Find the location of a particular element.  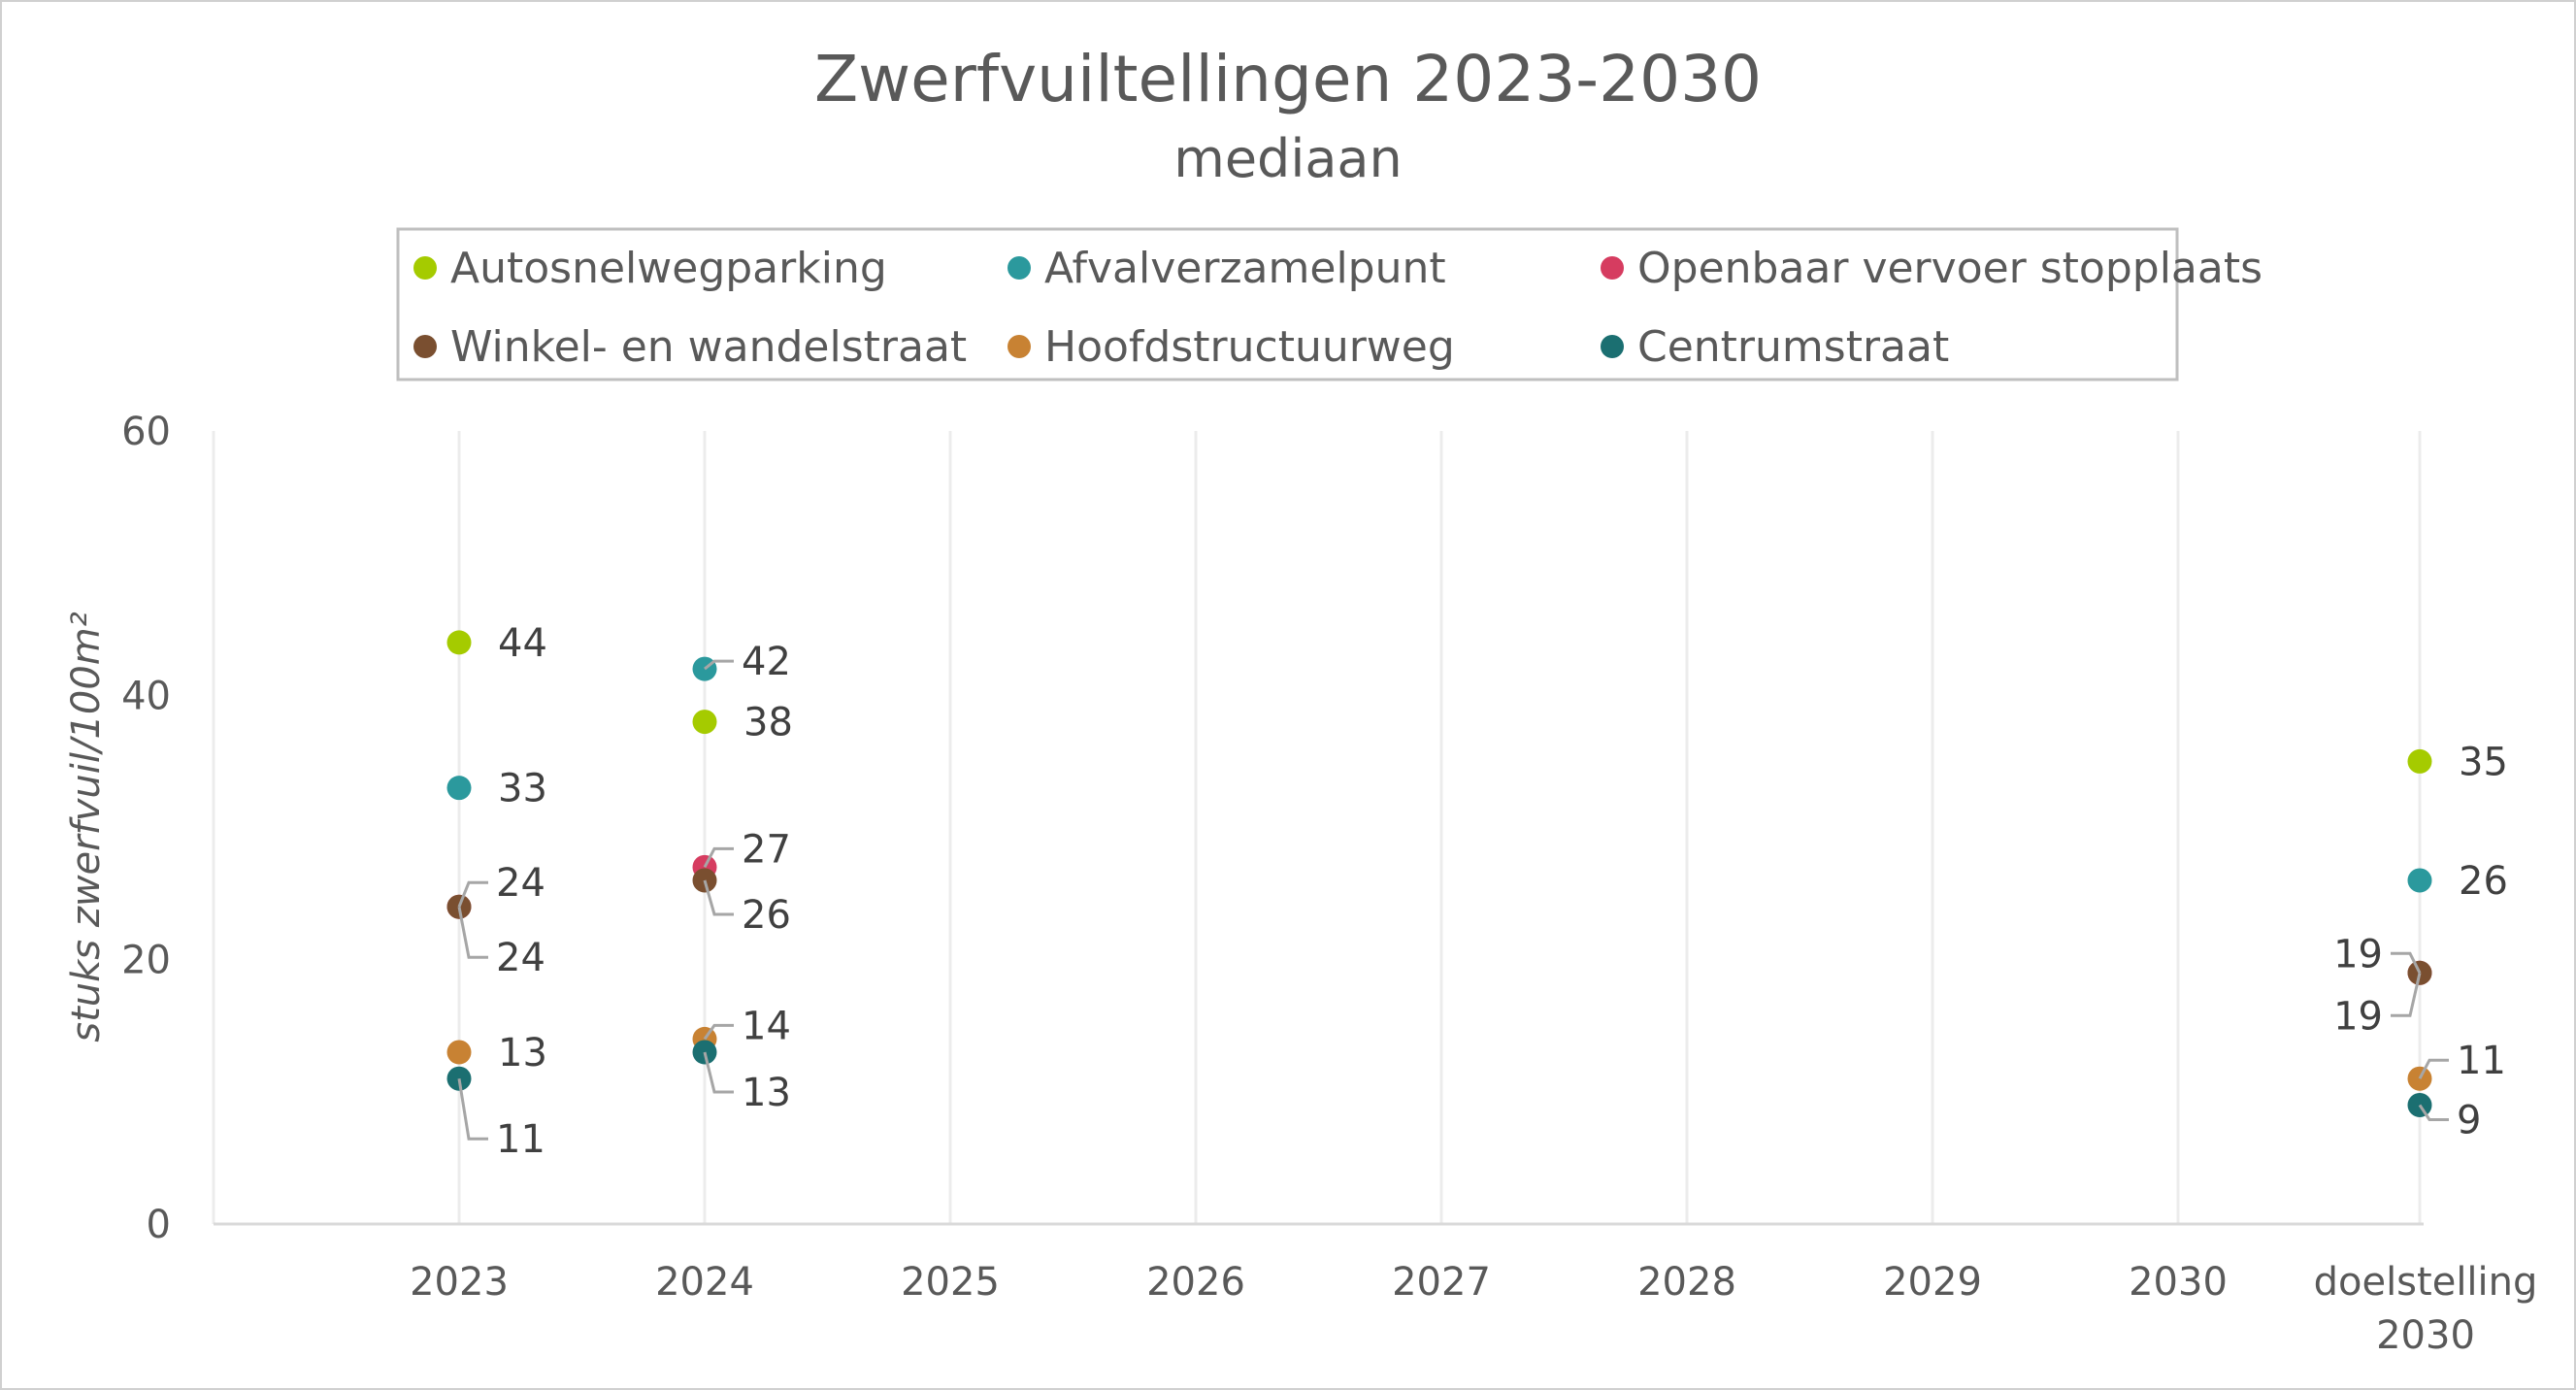

legend-item: Openbaar vervoer stopplaats is located at coordinates (1931, 268).